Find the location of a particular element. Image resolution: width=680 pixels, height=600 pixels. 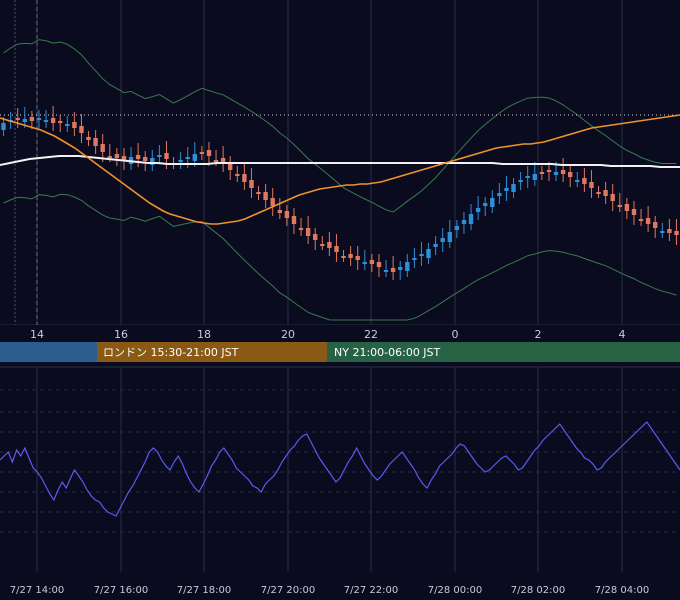

time-tick-label: 7/27 22:00 is located at coordinates (371, 590).